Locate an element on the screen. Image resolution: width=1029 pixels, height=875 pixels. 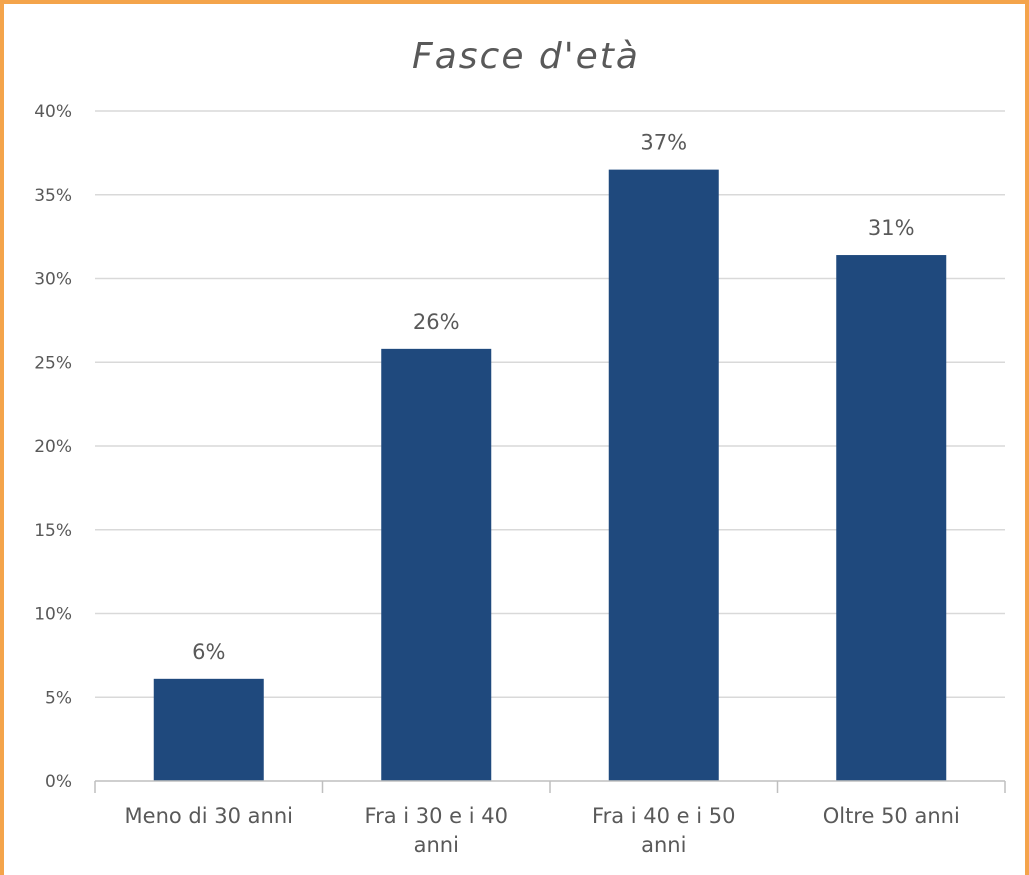
y-tick-label: 15% is located at coordinates (53, 531).